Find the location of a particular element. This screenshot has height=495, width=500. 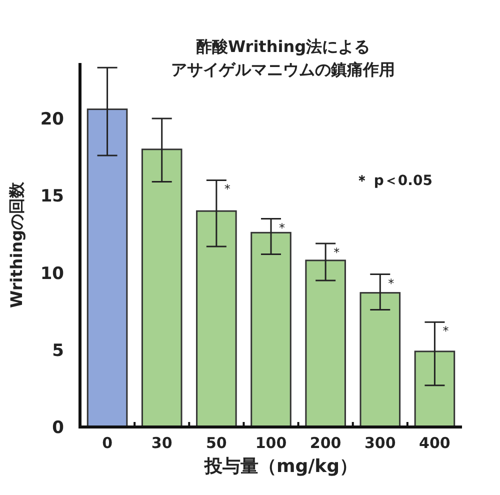

y-tick-label: 10 is located at coordinates (52, 274).